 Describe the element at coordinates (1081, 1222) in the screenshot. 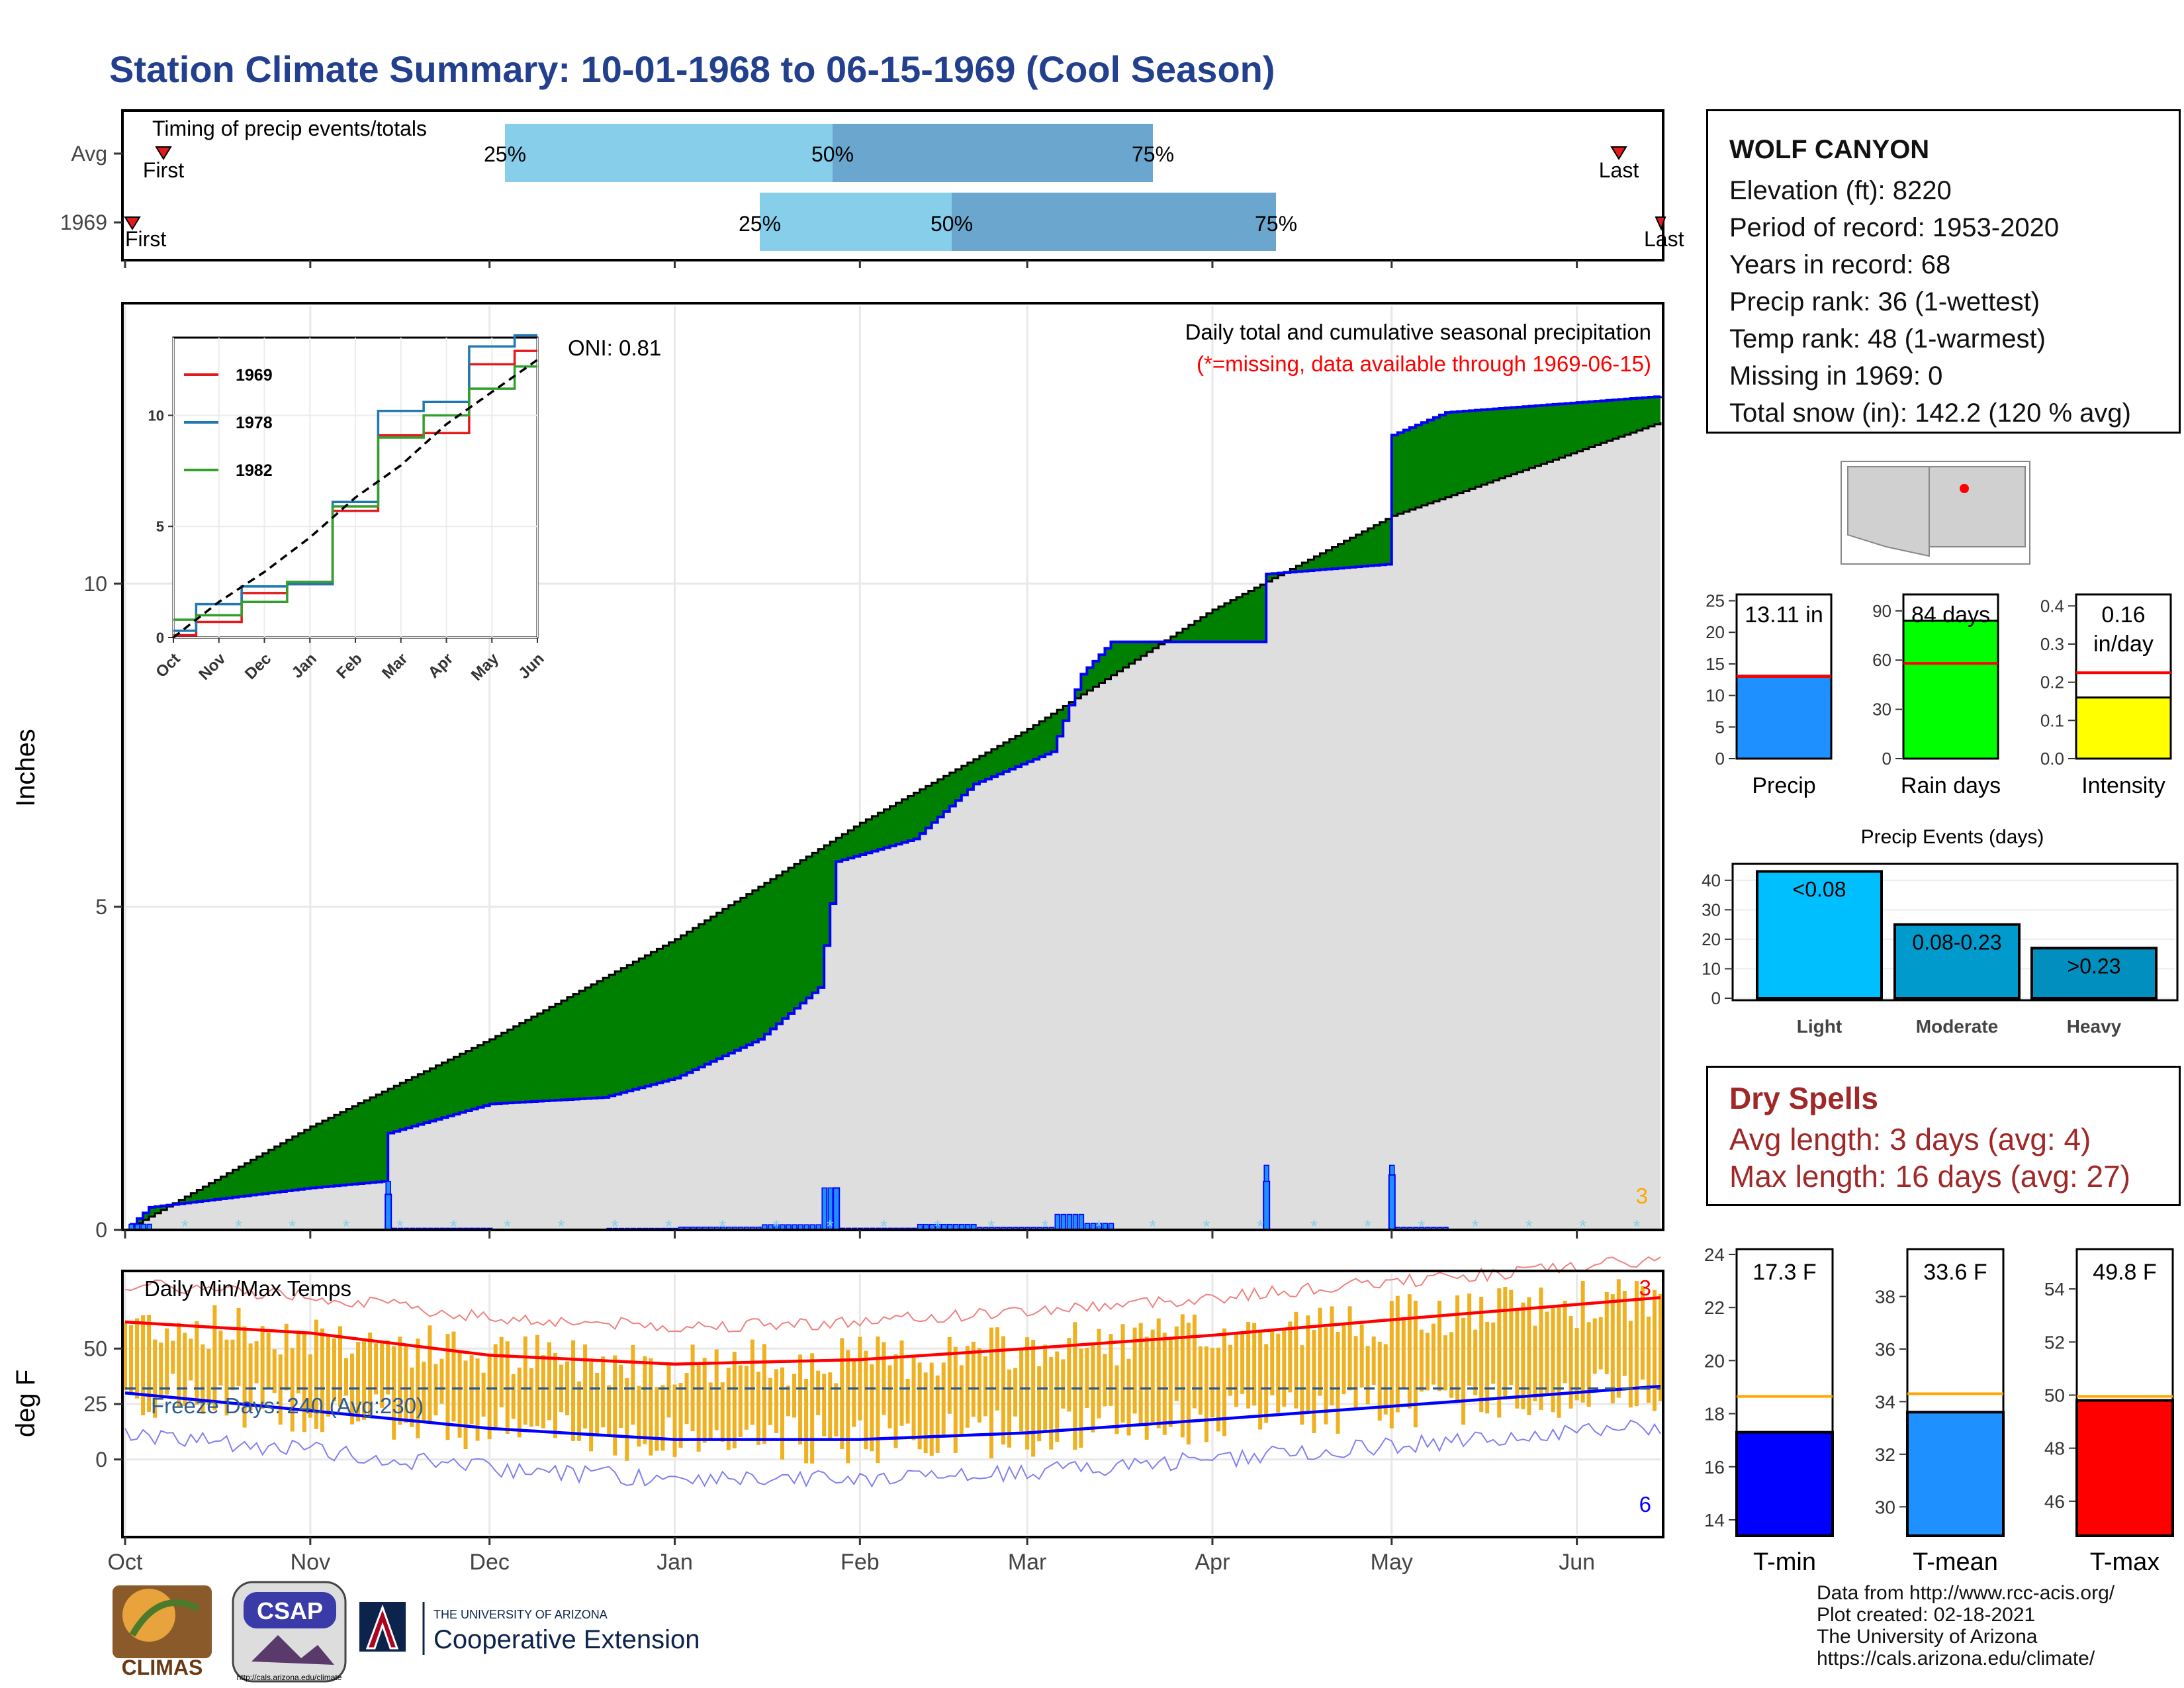

I see `daily-precip-bar` at that location.